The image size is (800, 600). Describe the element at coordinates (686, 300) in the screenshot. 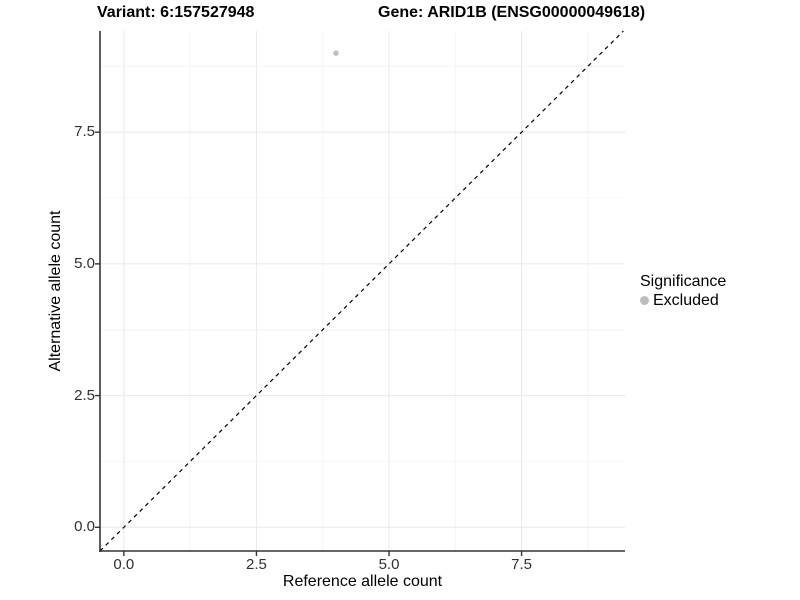

I see `legend-item-label: Excluded` at that location.